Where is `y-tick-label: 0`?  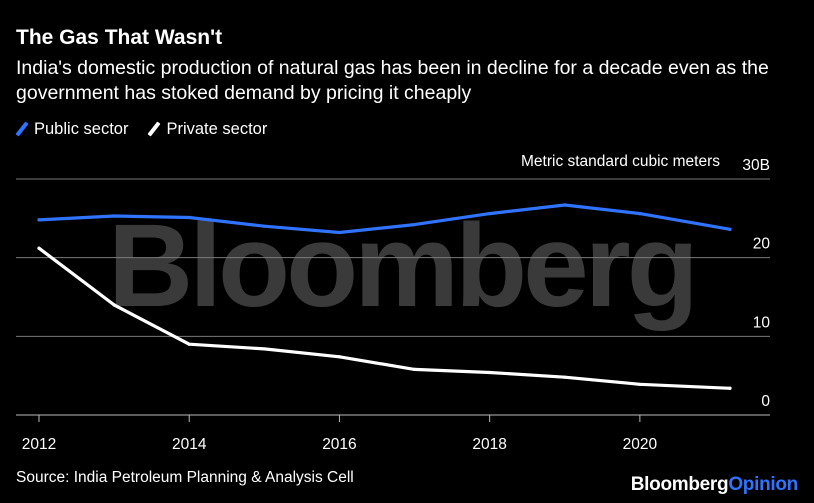
y-tick-label: 0 is located at coordinates (765, 401).